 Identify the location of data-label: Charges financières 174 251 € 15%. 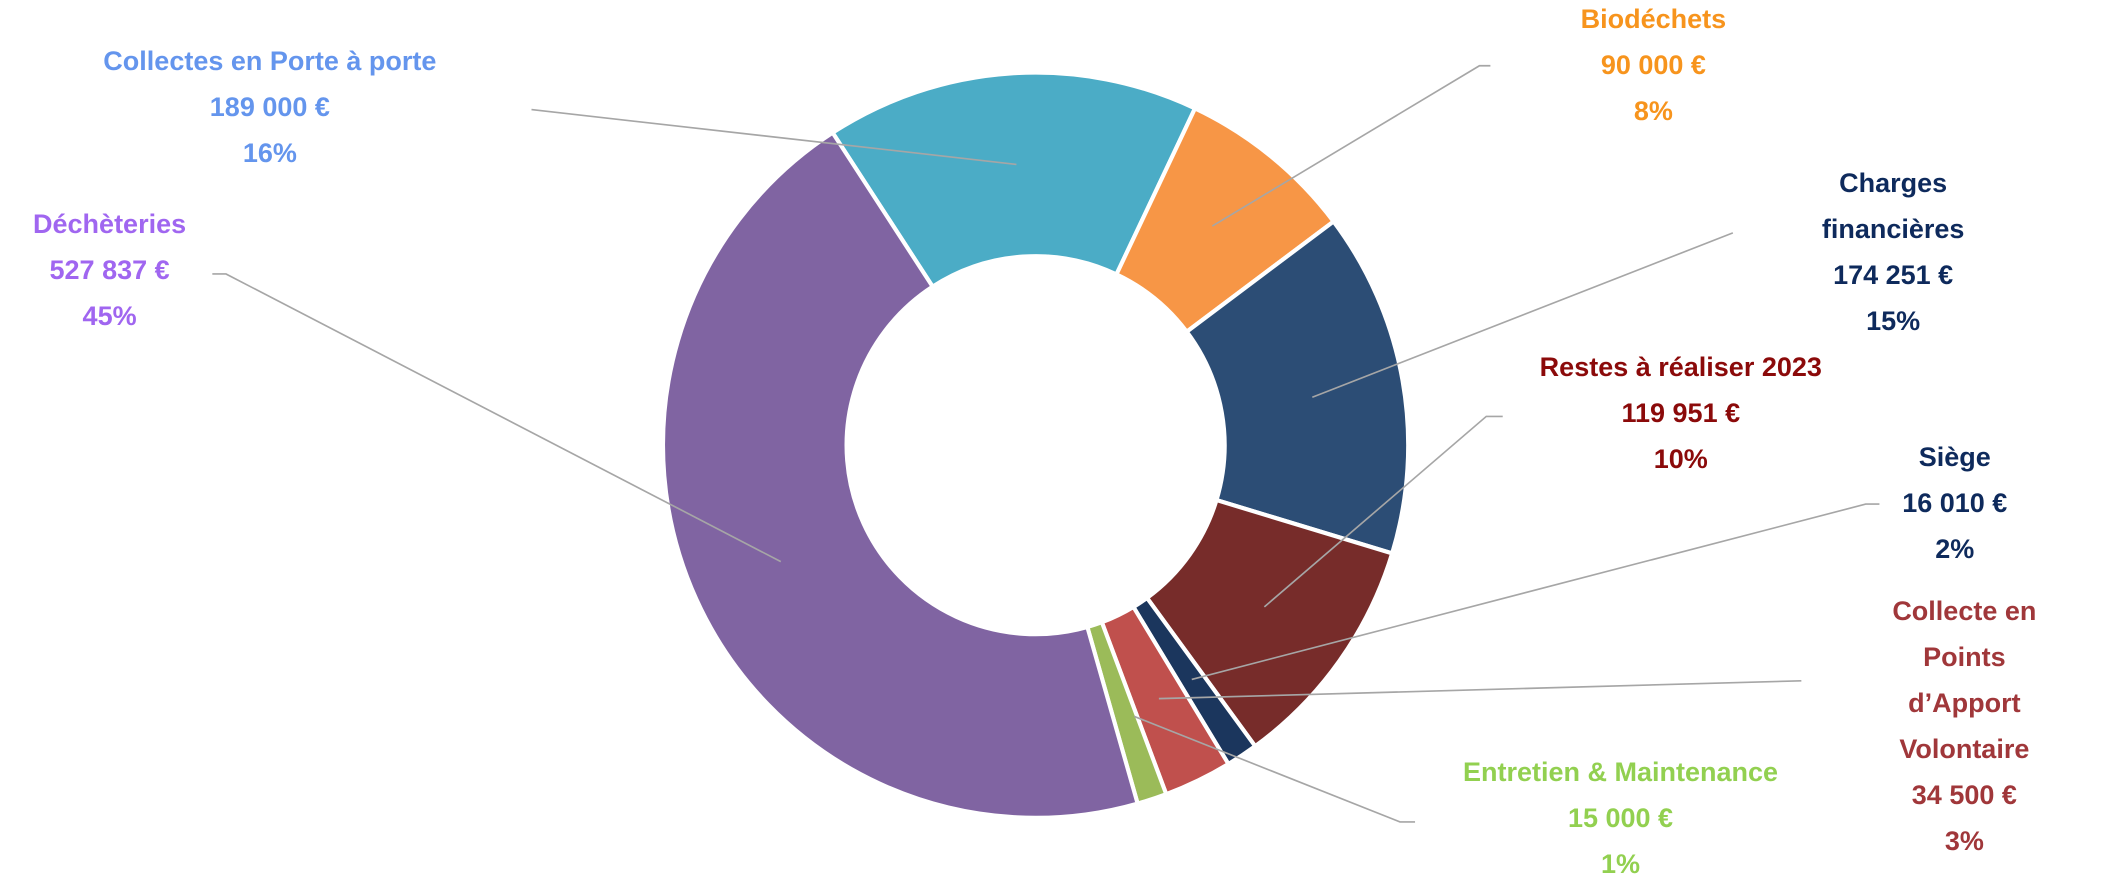
(1893, 252).